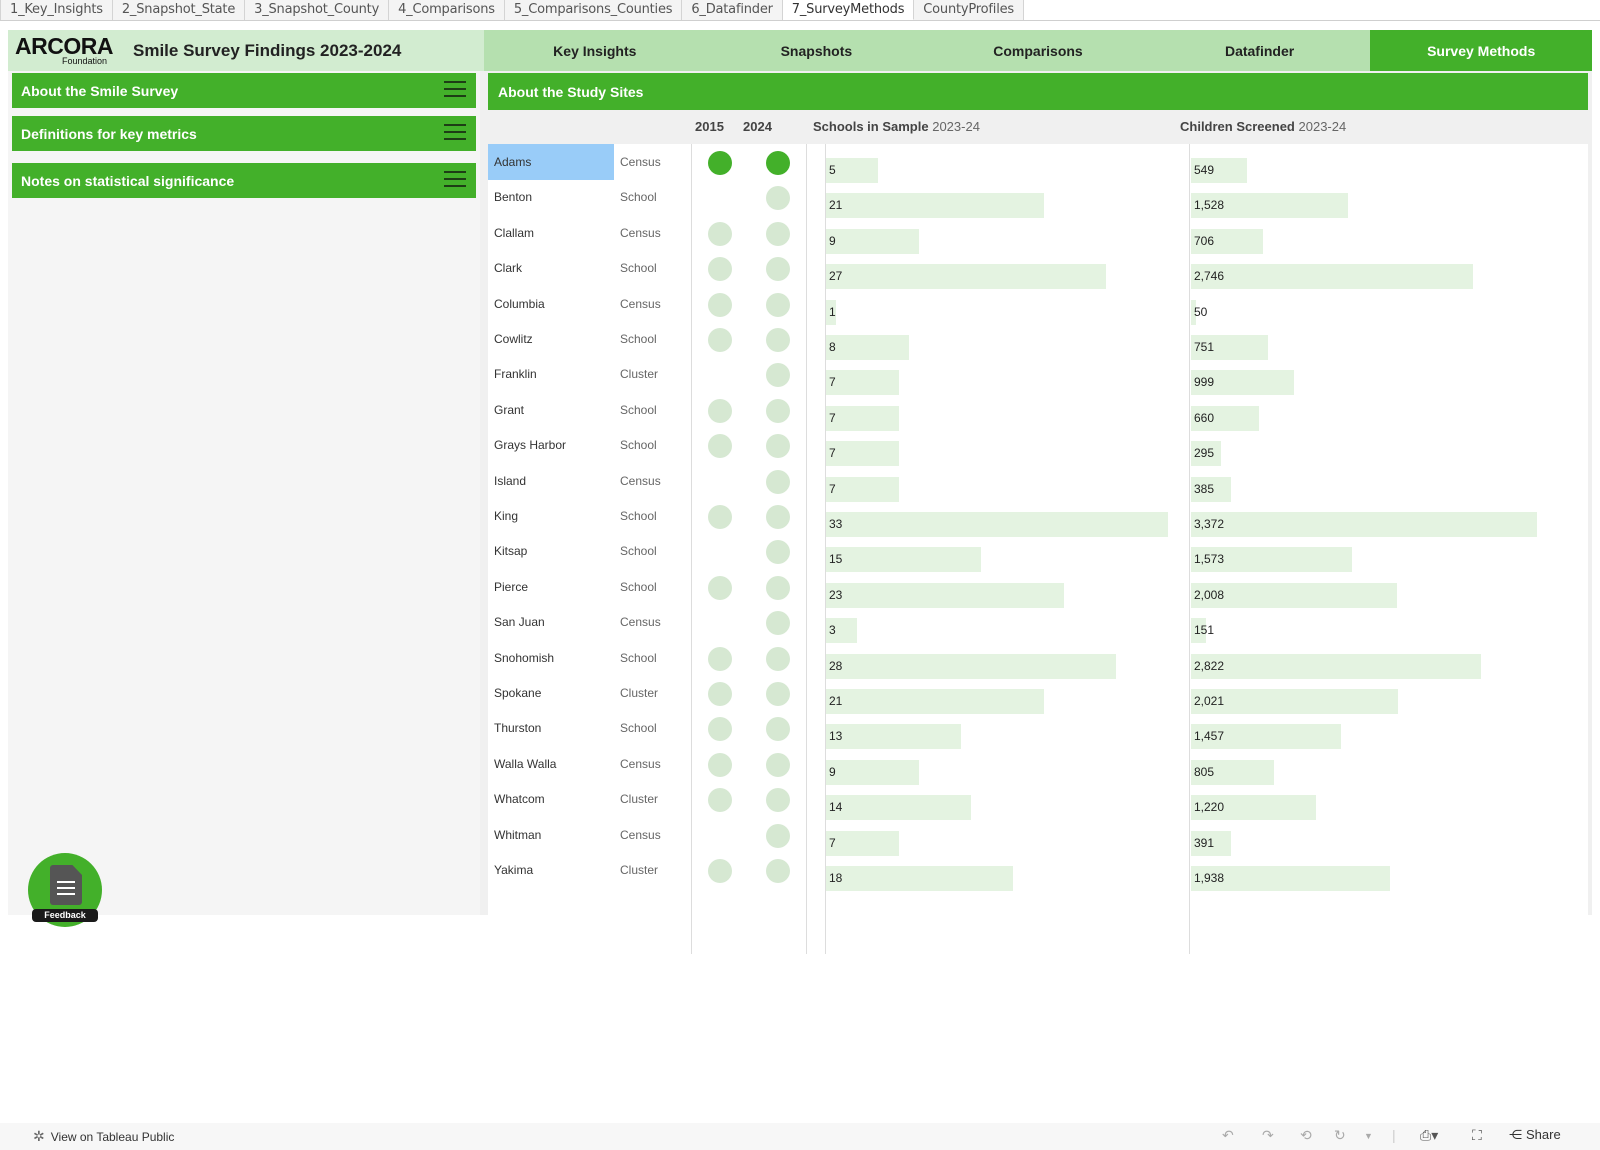 The height and width of the screenshot is (1150, 1600). I want to click on county-name: King, so click(506, 516).